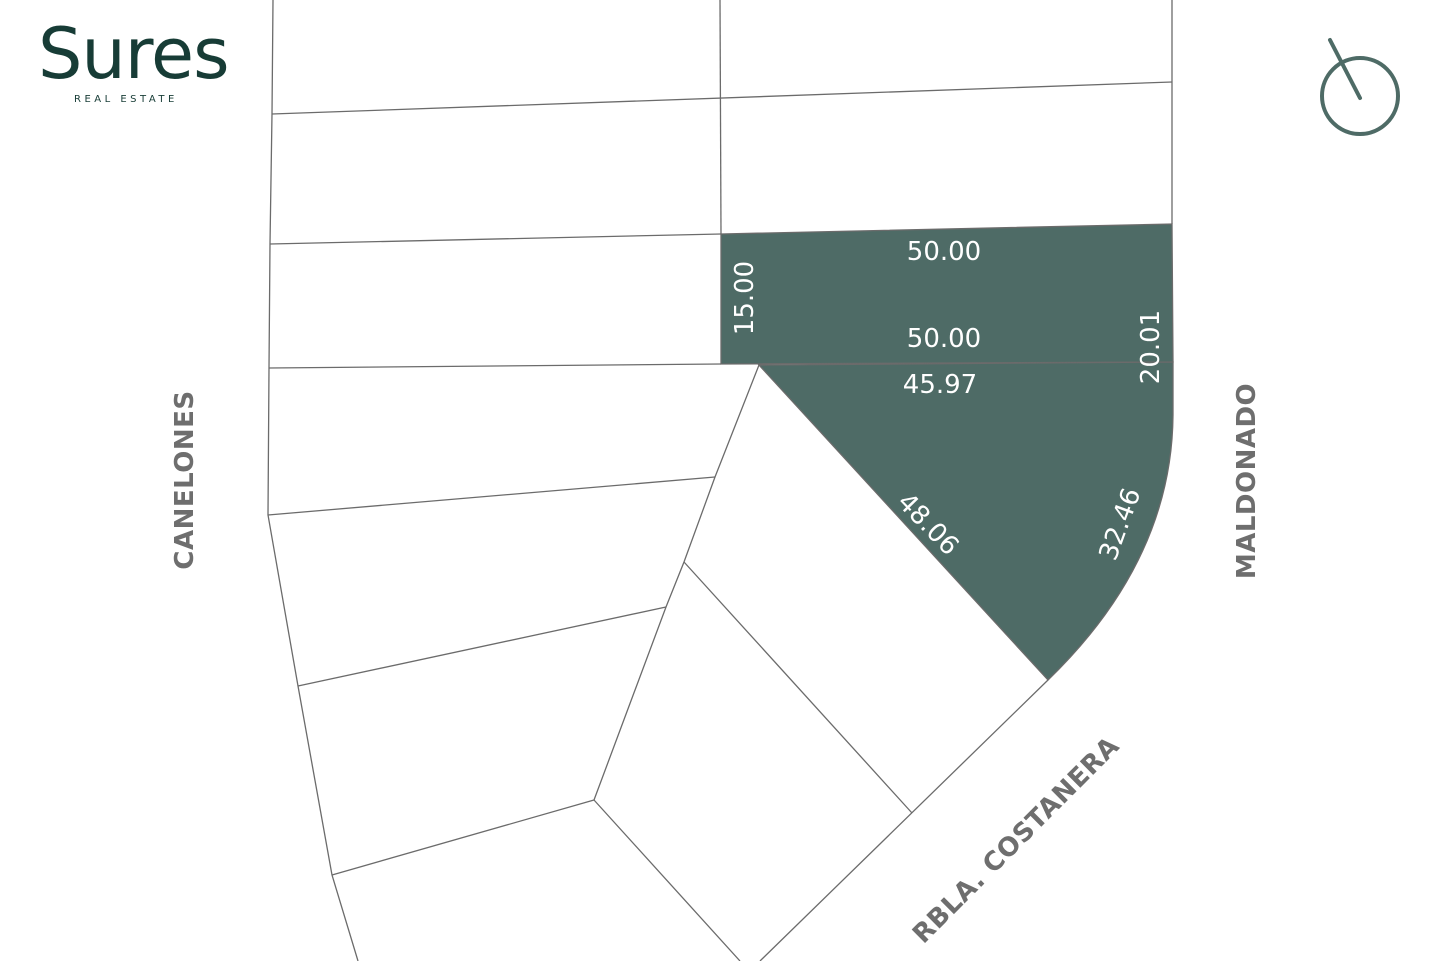 The width and height of the screenshot is (1440, 961). What do you see at coordinates (126, 99) in the screenshot?
I see `brand-tagline: REAL ESTATE` at bounding box center [126, 99].